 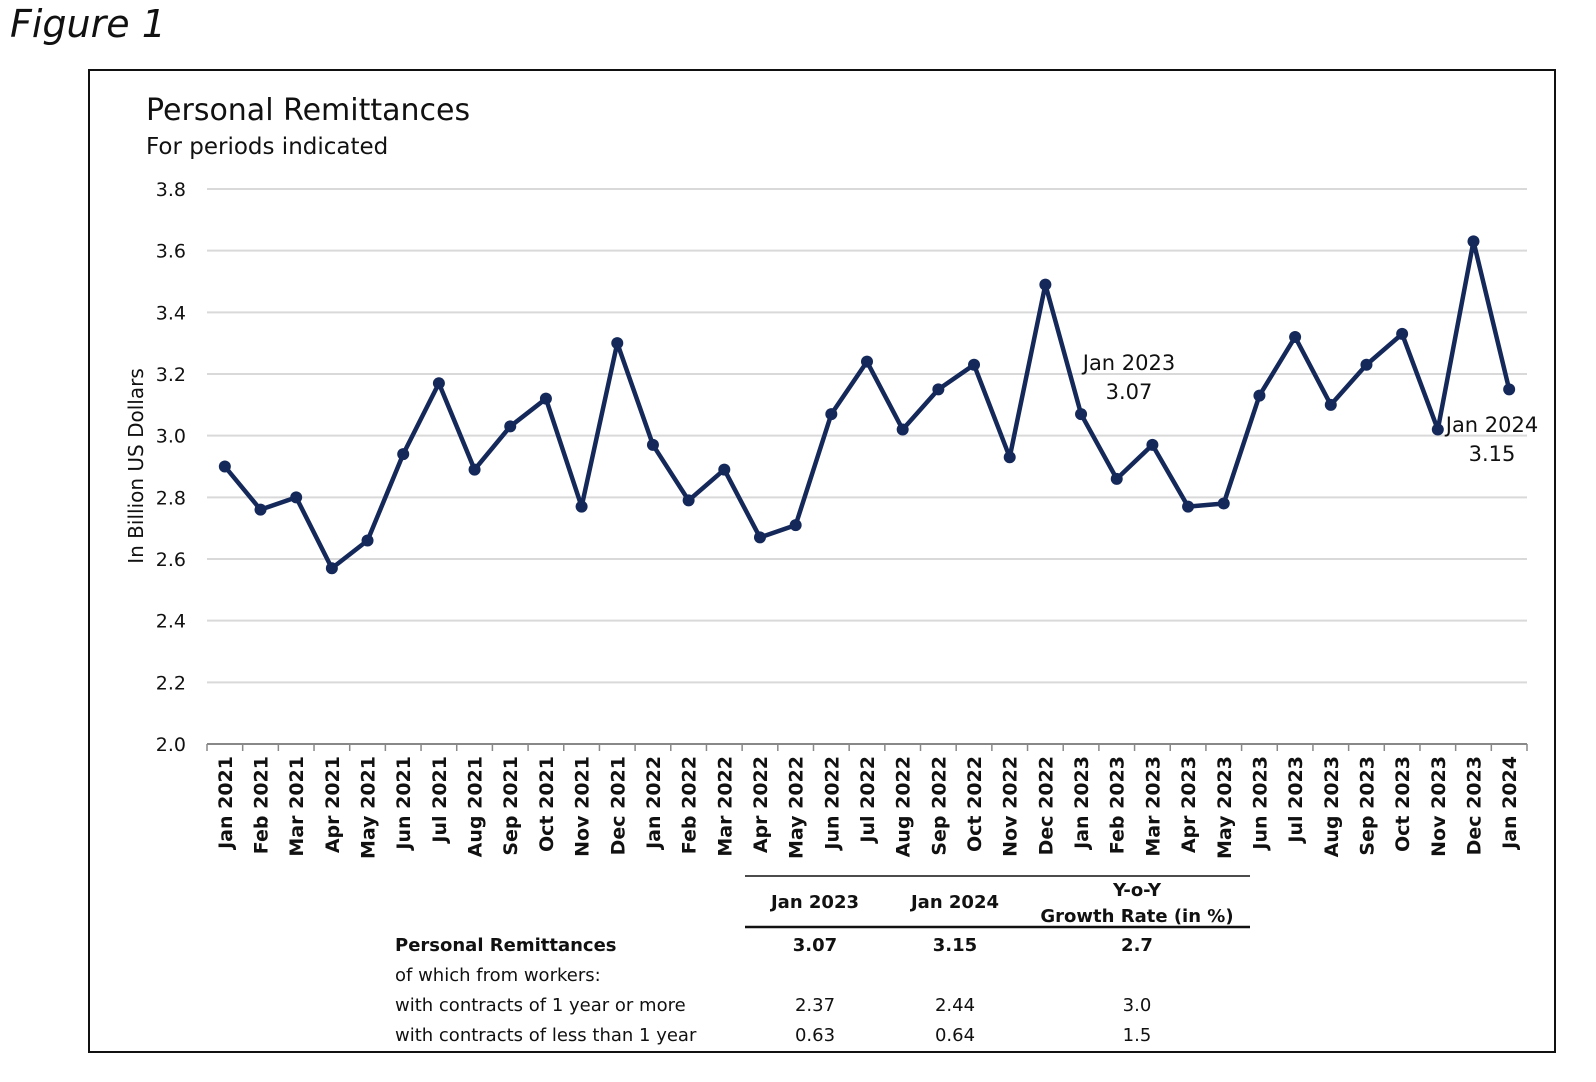 I want to click on x-tick-label: May 2022, so click(x=797, y=807).